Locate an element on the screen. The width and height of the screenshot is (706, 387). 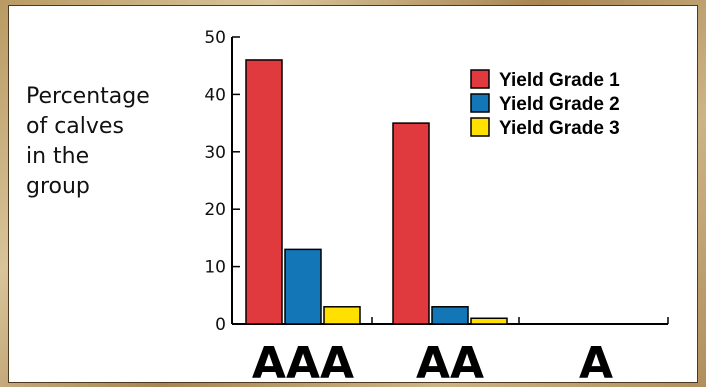
y-axis-label-line: Percentage is located at coordinates (88, 96).